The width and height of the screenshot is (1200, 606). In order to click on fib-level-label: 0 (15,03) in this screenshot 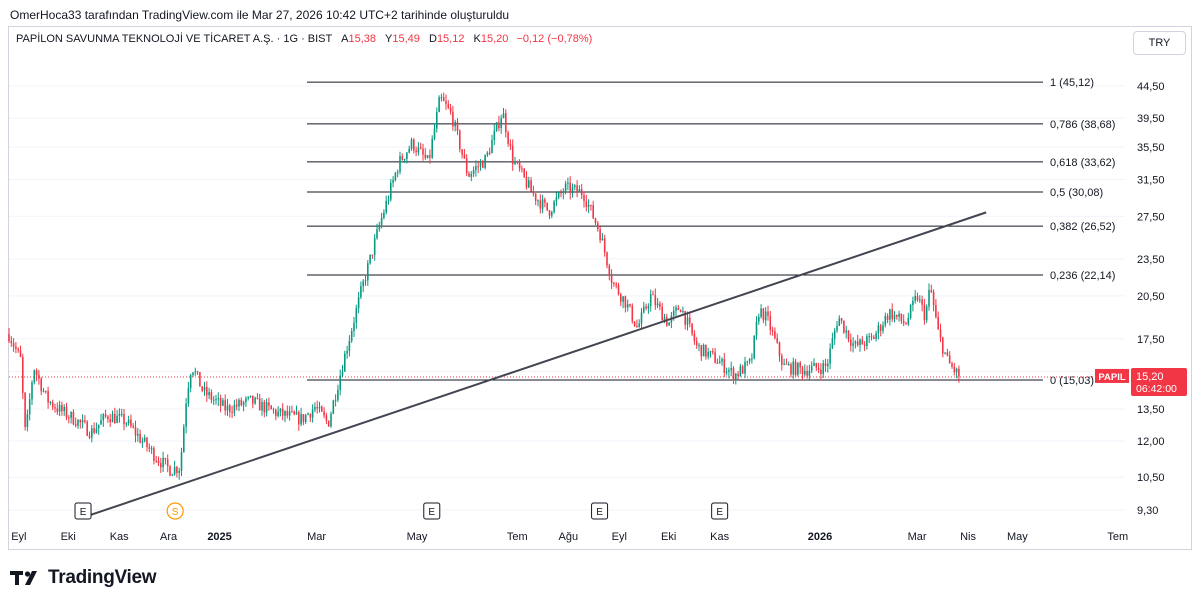, I will do `click(1072, 381)`.